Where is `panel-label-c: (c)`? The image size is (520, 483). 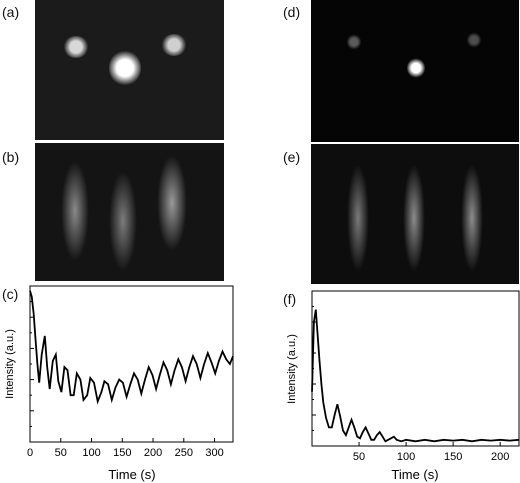
panel-label-c: (c) is located at coordinates (10, 294).